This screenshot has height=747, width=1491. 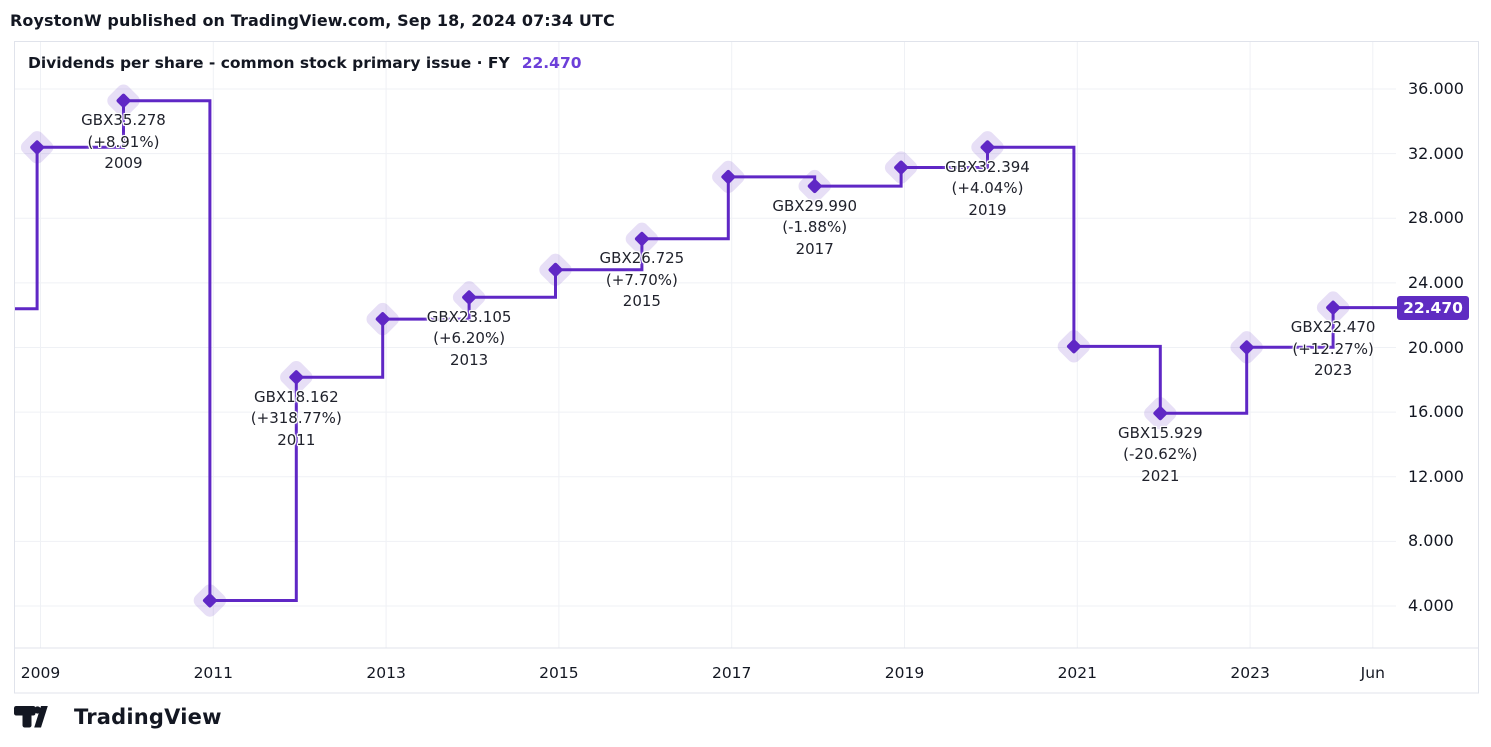 What do you see at coordinates (123, 163) in the screenshot?
I see `point-label-year: 2009` at bounding box center [123, 163].